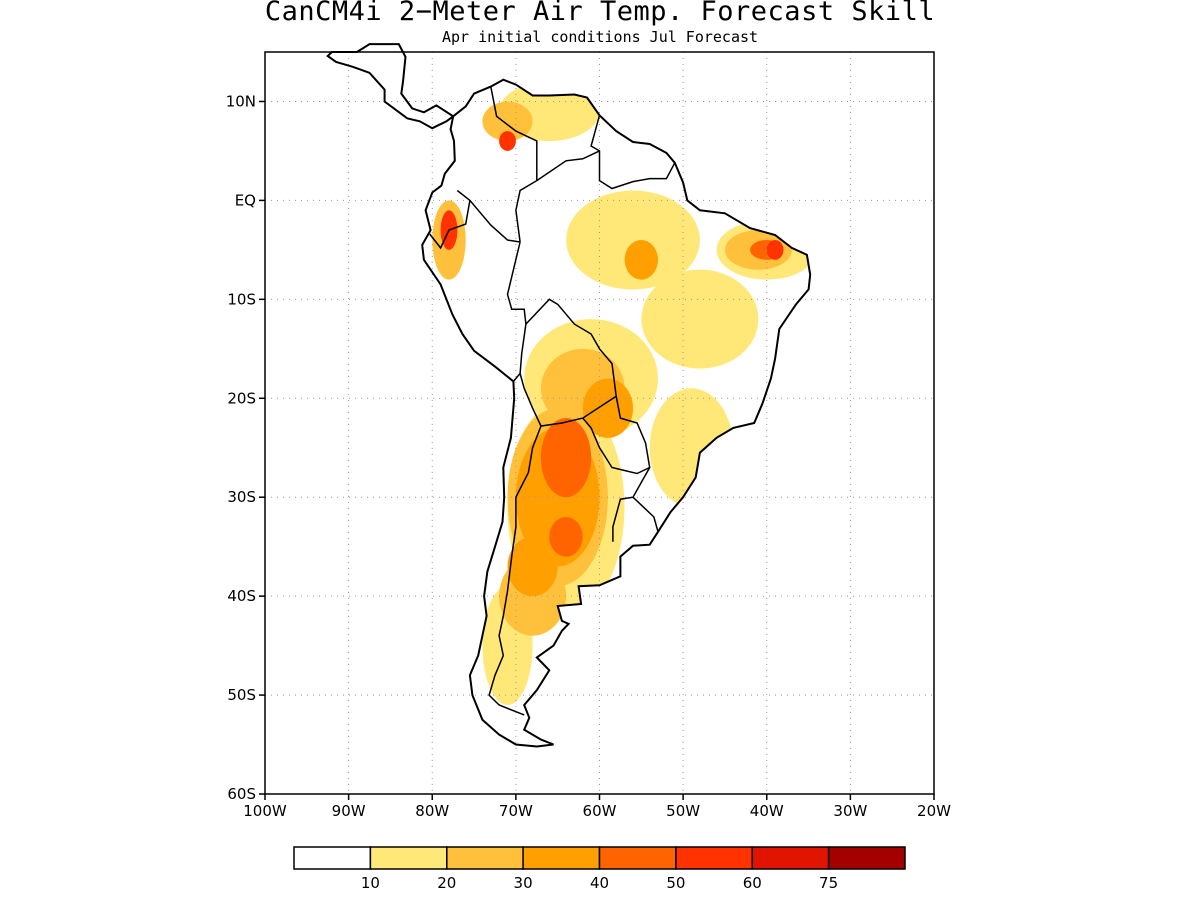  Describe the element at coordinates (432, 811) in the screenshot. I see `lon-tick-label: 80W` at that location.